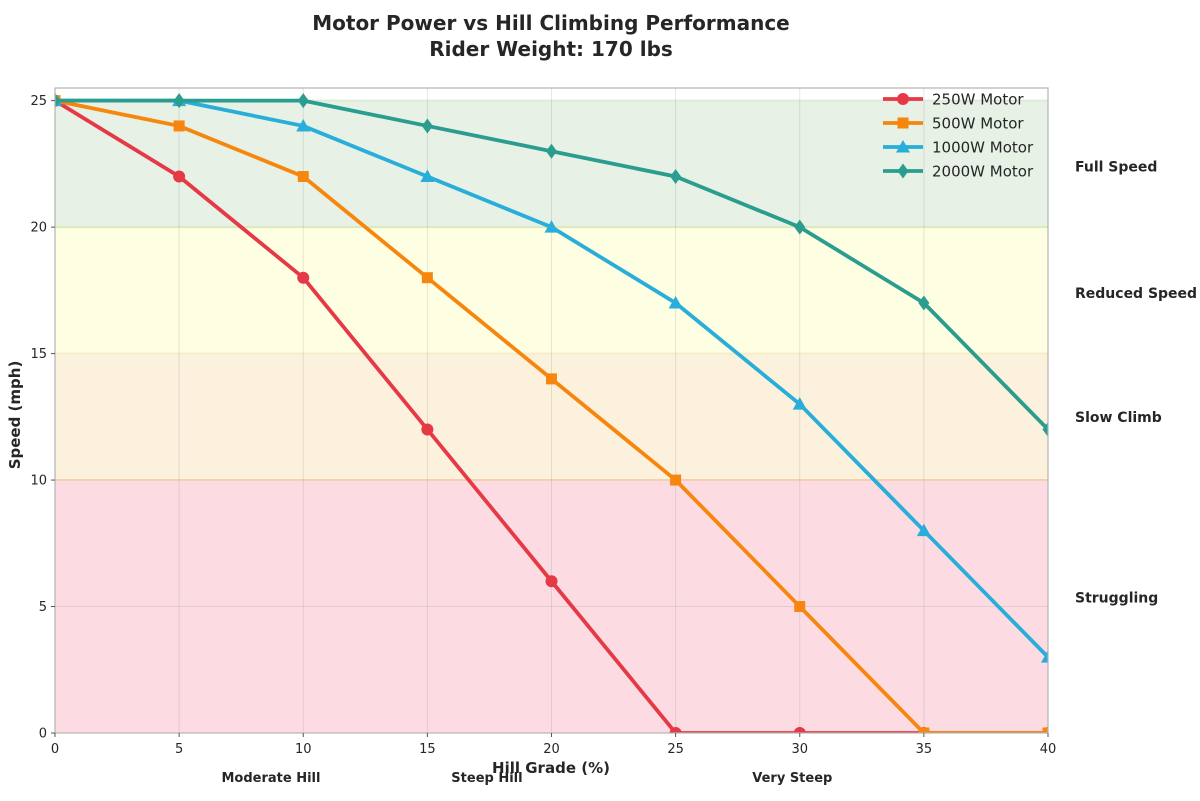 The image size is (1200, 801). What do you see at coordinates (427, 278) in the screenshot?
I see `marker-500w-motor-x15` at bounding box center [427, 278].